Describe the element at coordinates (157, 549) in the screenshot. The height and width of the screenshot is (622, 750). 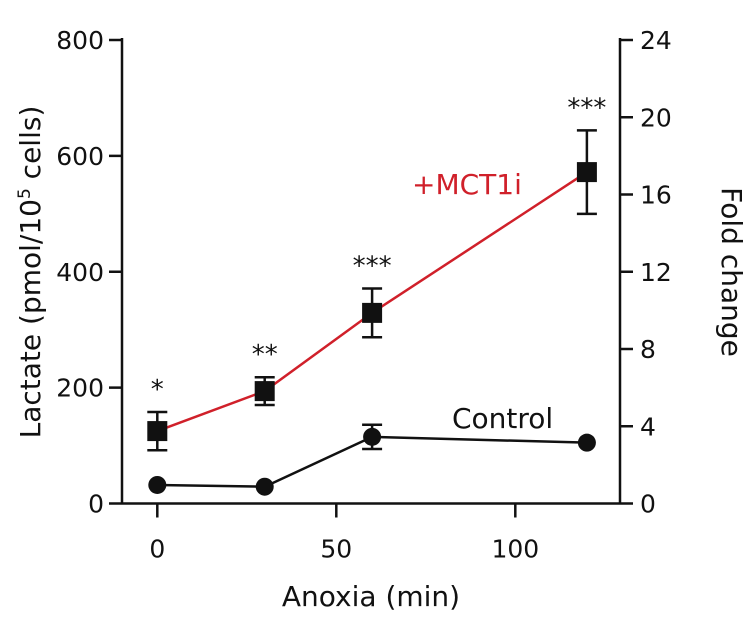
I see `x-tick-label: 0` at that location.